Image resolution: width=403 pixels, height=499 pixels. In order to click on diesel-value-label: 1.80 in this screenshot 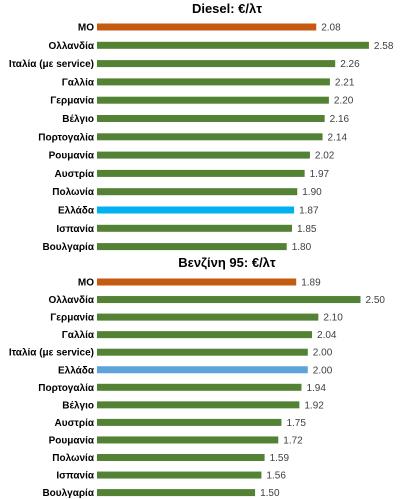, I will do `click(302, 247)`.